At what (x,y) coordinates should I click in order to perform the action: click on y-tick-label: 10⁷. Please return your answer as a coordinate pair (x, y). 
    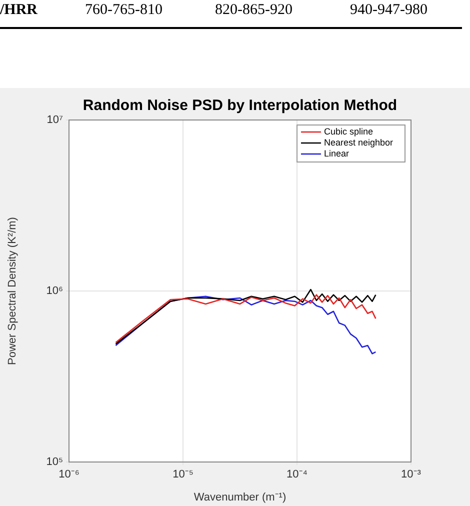
    Looking at the image, I should click on (55, 120).